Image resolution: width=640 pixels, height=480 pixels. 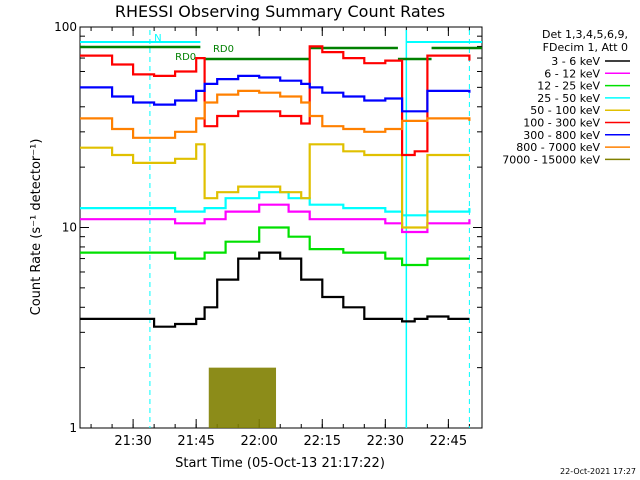 I want to click on timestamp: 22-Oct-2021 17:27, so click(x=598, y=471).